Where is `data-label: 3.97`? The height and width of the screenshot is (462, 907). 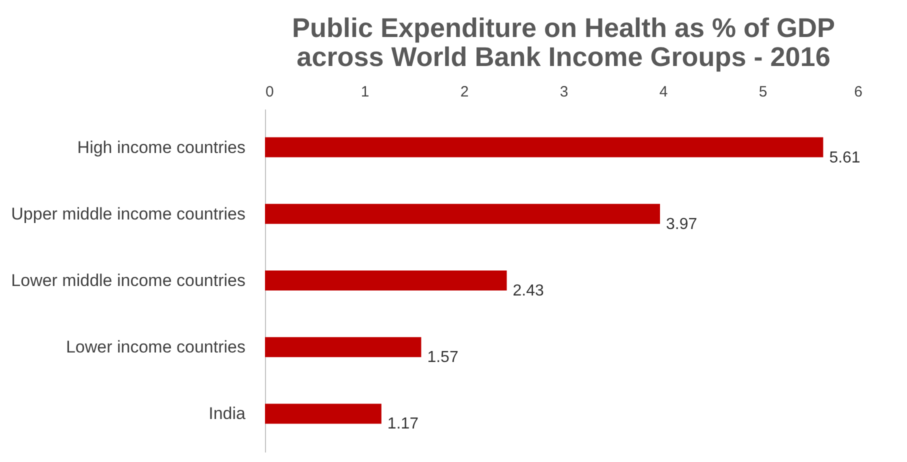 data-label: 3.97 is located at coordinates (682, 224).